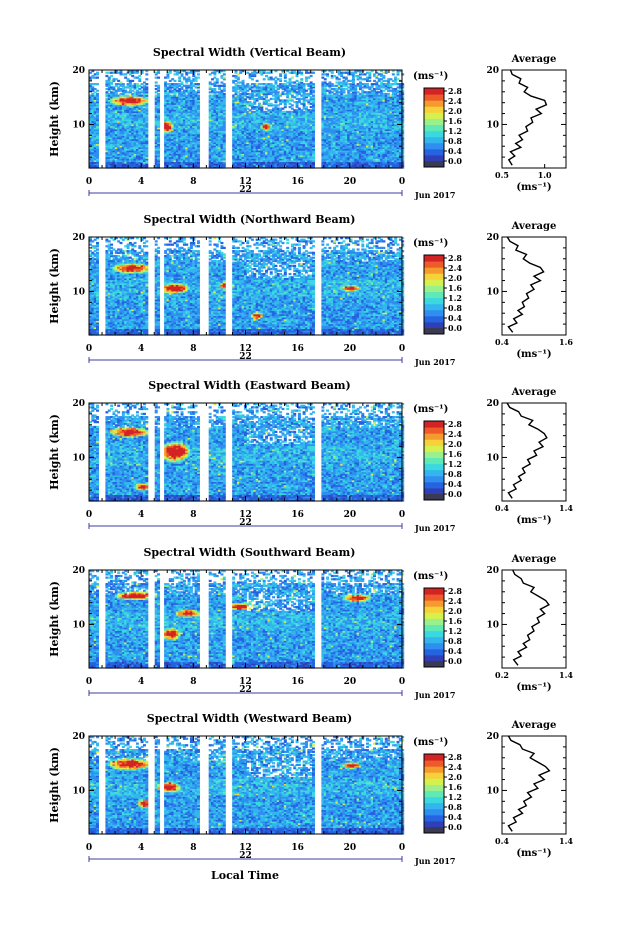 Image resolution: width=621 pixels, height=929 pixels. What do you see at coordinates (245, 690) in the screenshot?
I see `day-label: 22` at bounding box center [245, 690].